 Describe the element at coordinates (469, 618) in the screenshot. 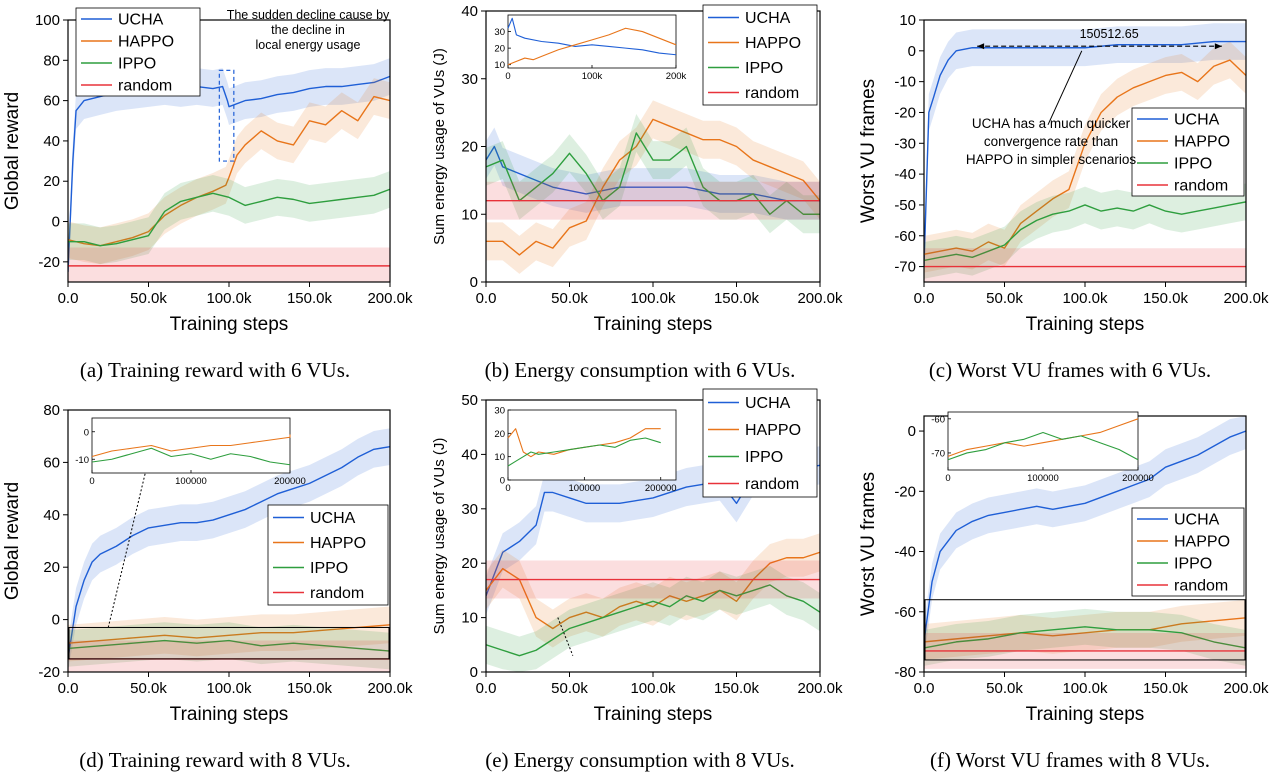

I see `chart-e-ytick-label: 10` at that location.